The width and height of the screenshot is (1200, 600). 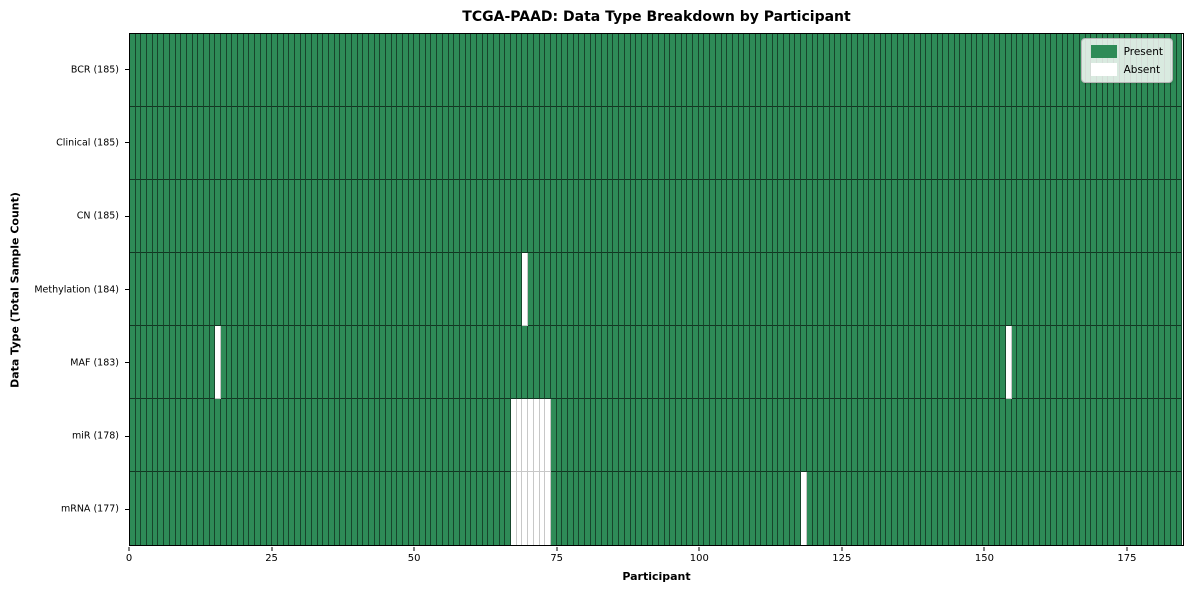 What do you see at coordinates (1103, 51) in the screenshot?
I see `present-swatch-icon` at bounding box center [1103, 51].